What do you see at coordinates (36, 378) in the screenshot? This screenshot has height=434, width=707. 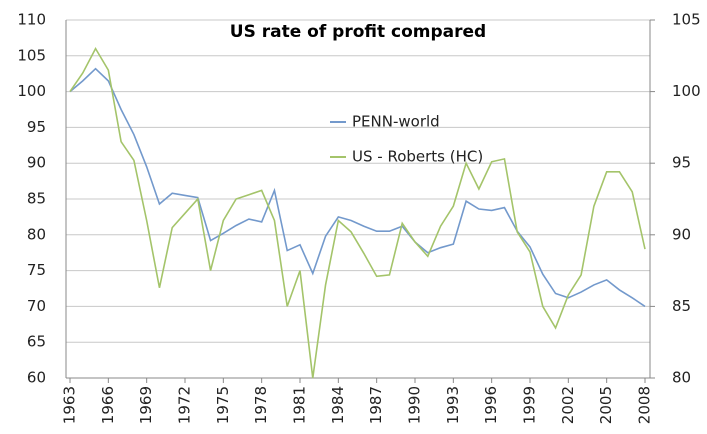 I see `y-tick-label: 60` at bounding box center [36, 378].